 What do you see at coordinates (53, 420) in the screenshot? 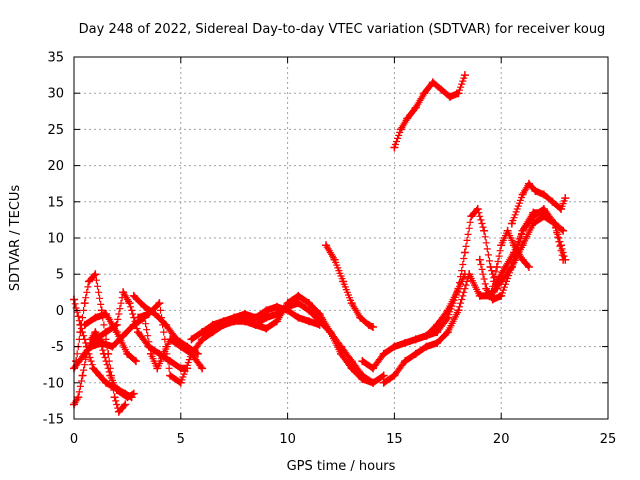
I see `y-tick-label: -15` at bounding box center [53, 420].